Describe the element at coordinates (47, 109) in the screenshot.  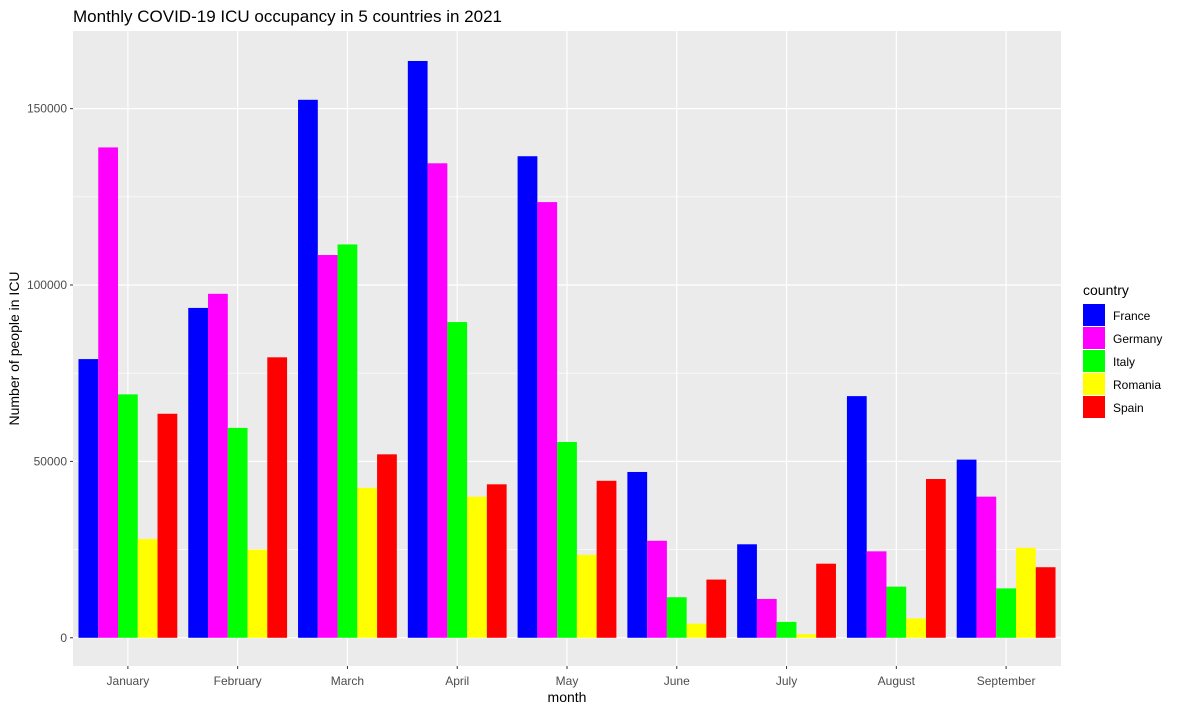
I see `y-tick-label: 150000` at that location.